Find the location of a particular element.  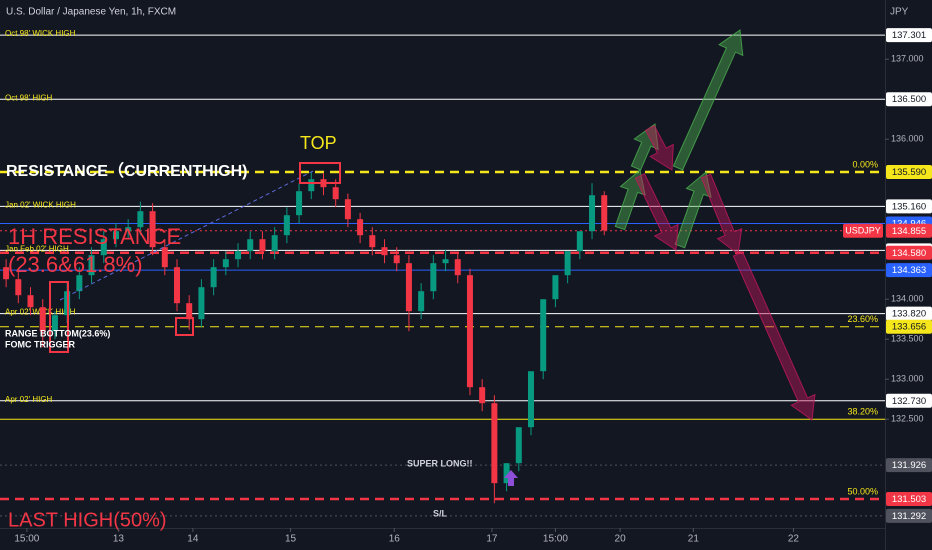

fib-label: 23.60% is located at coordinates (862, 319).